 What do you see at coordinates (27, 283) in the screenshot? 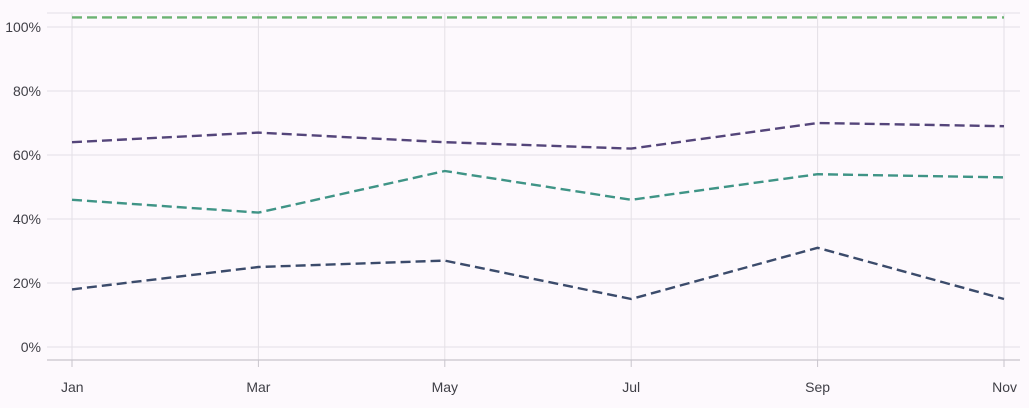
I see `y-tick-label: 20%` at bounding box center [27, 283].